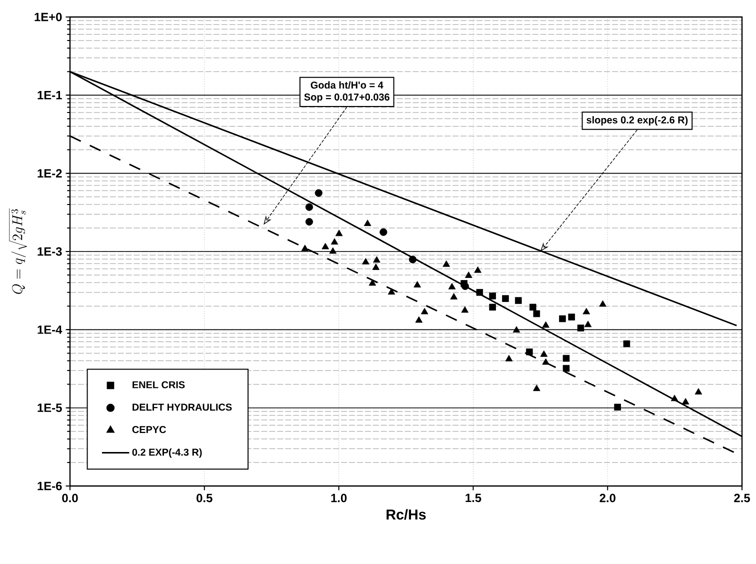 This screenshot has height=564, width=756. Describe the element at coordinates (18, 251) in the screenshot. I see `y-axis-title: $Q=q/\sqrt{2gH_s^3}$` at that location.